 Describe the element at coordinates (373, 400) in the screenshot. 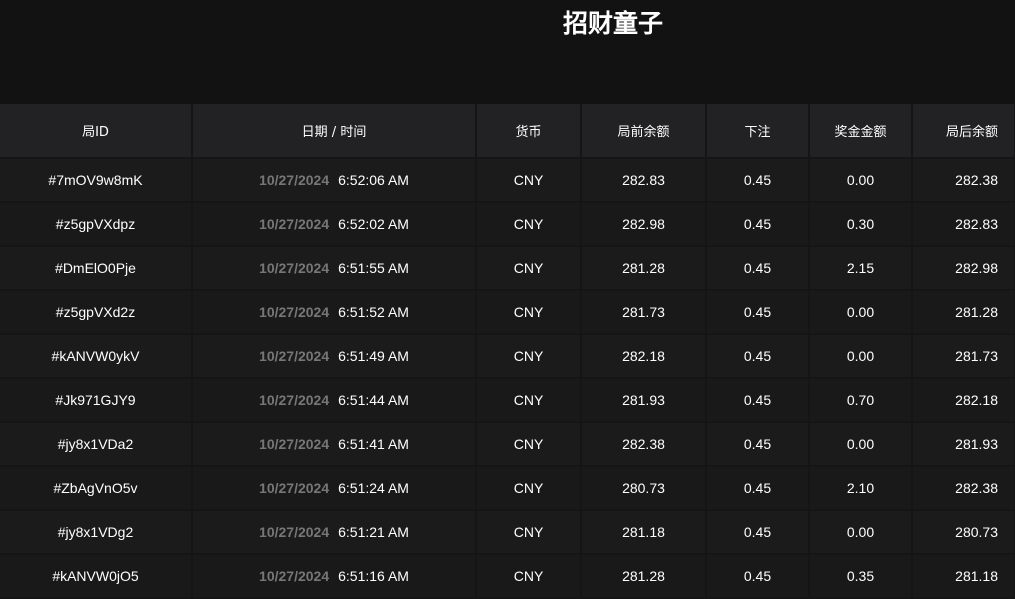

I see `time: 6:51:44 AM` at that location.